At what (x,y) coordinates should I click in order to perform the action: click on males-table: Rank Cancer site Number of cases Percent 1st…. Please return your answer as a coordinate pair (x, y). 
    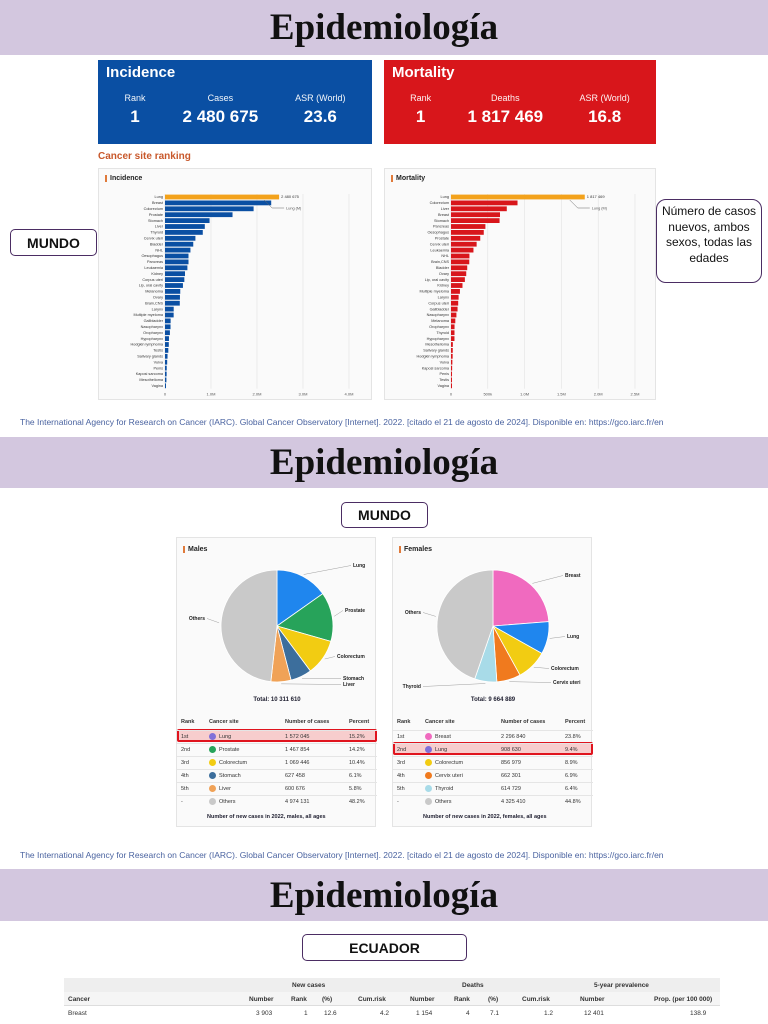
    Looking at the image, I should click on (277, 770).